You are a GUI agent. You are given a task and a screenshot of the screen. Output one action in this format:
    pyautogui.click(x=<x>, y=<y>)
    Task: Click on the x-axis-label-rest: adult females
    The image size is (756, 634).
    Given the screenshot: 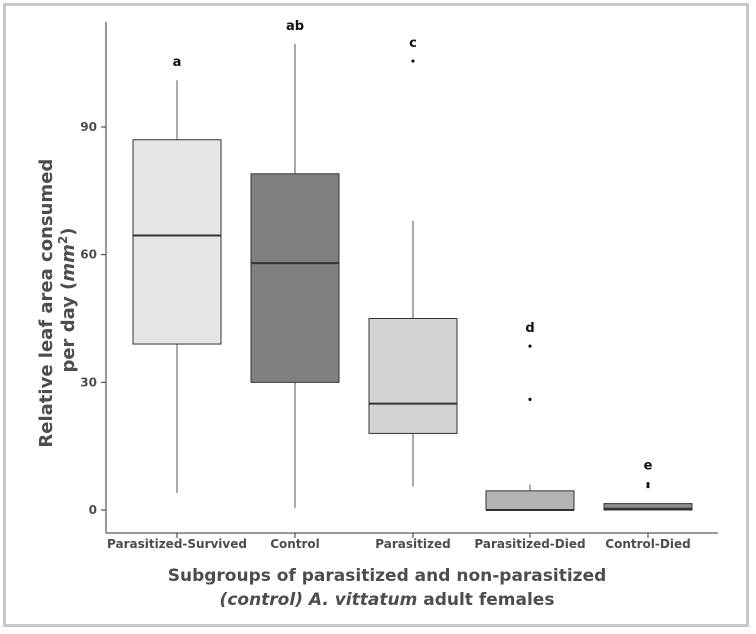 What is the action you would take?
    pyautogui.click(x=485, y=600)
    